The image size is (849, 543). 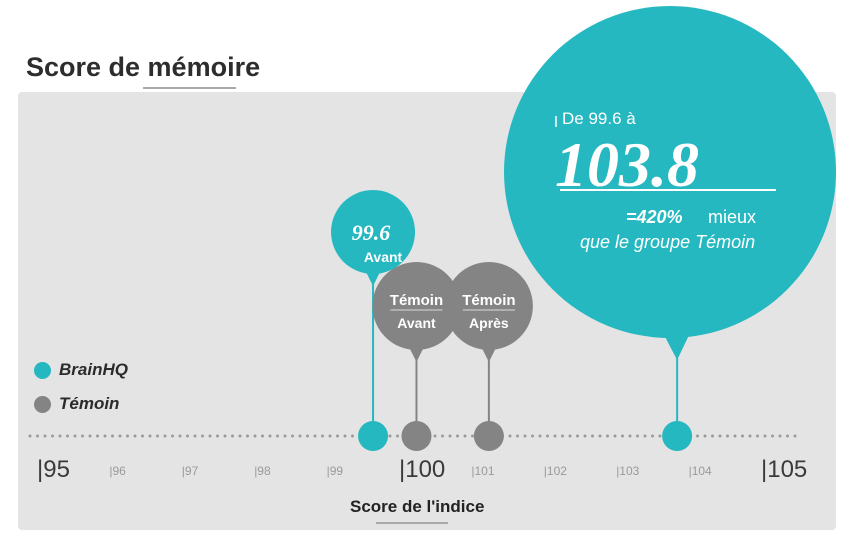 What do you see at coordinates (677, 436) in the screenshot?
I see `data-point-brainhq-final` at bounding box center [677, 436].